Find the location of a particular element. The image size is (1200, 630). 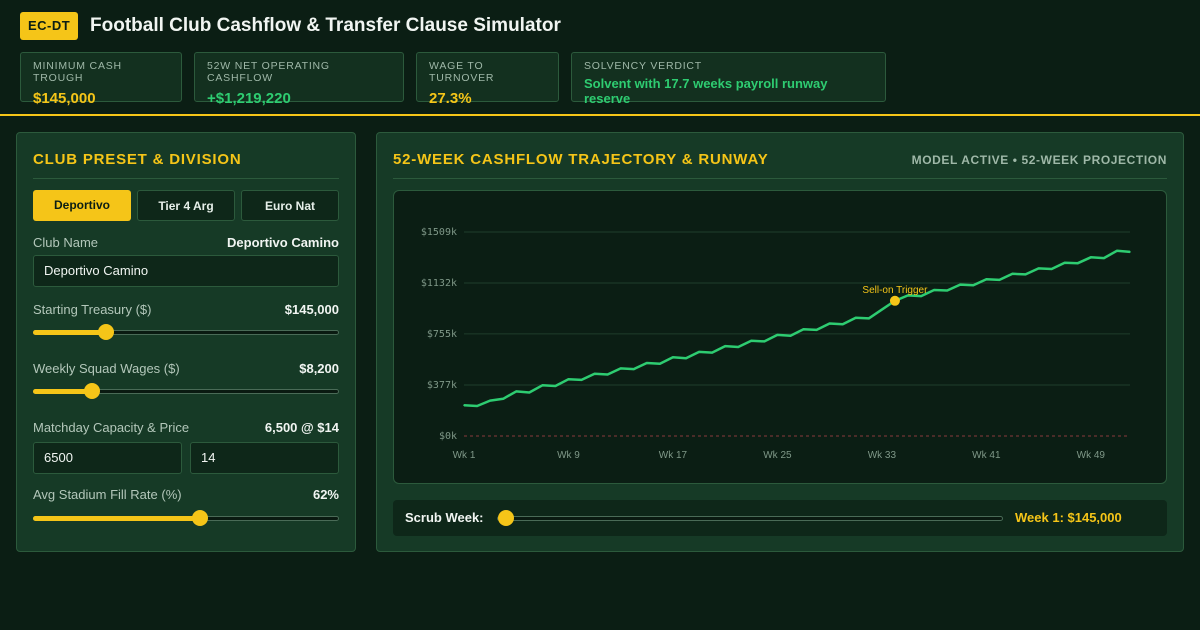

stat-wage-to-turnover: WAGE TO TURNOVER 27.3% is located at coordinates (487, 79).